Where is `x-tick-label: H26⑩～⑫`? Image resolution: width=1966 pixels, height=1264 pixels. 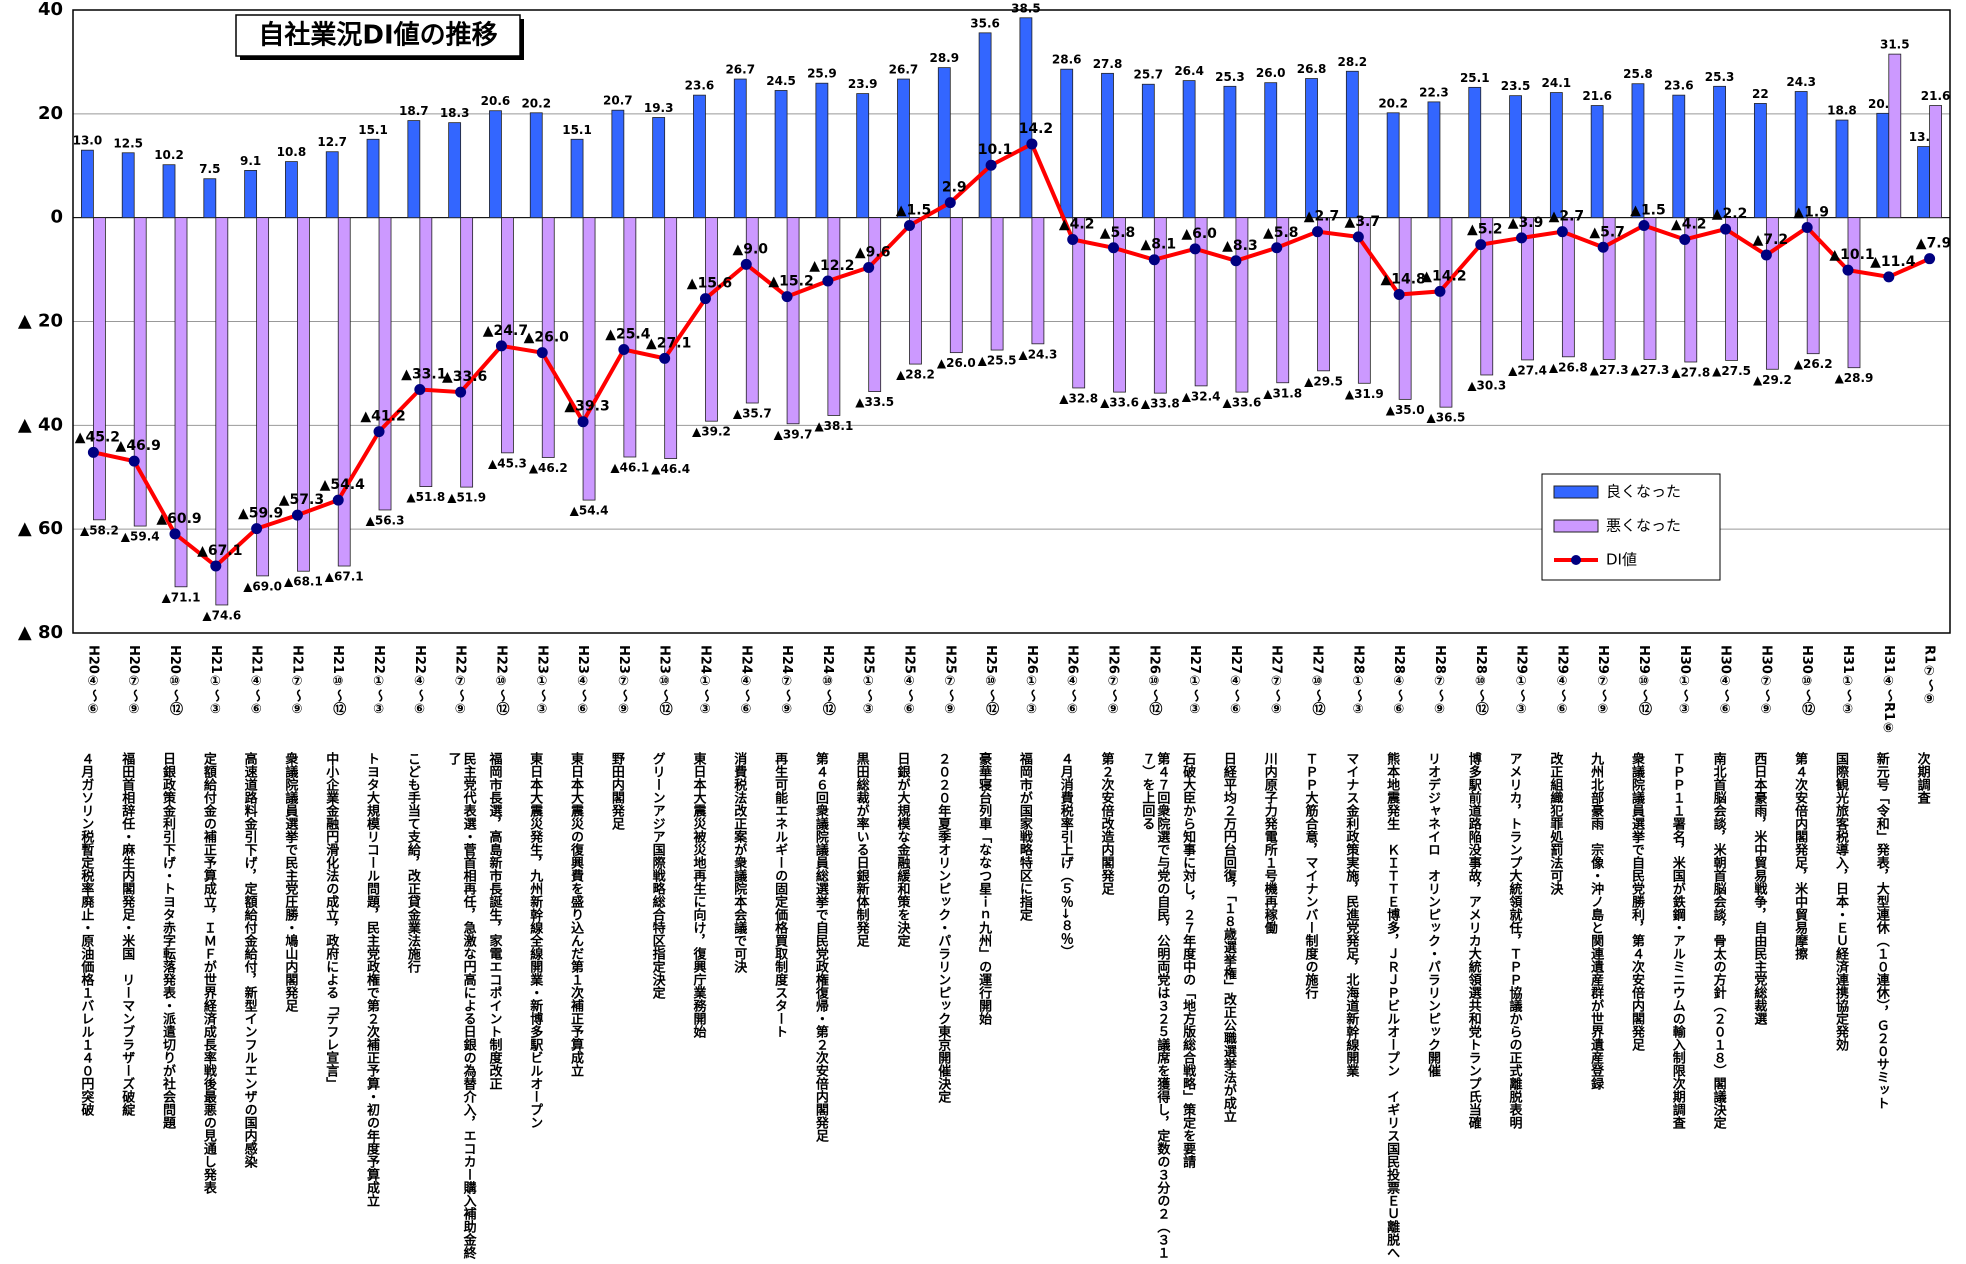
x-tick-label: H26⑩～⑫ is located at coordinates (1154, 680).